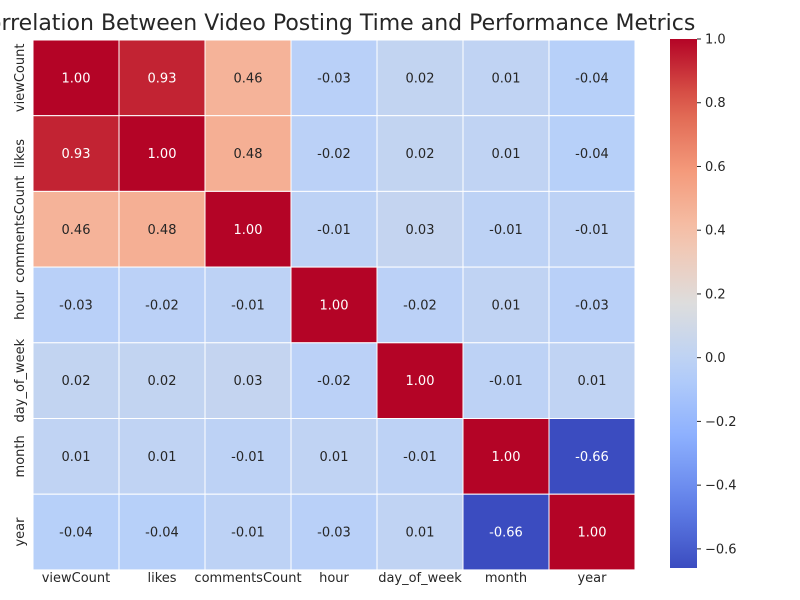 Image resolution: width=800 pixels, height=600 pixels. Describe the element at coordinates (715, 40) in the screenshot. I see `colorbar-tick-label: 1.0` at that location.